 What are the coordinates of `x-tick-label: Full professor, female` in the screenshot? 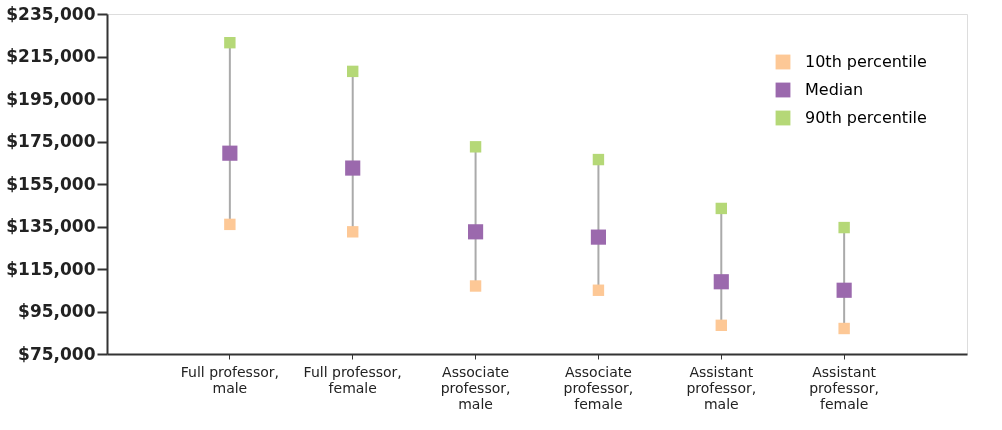 It's located at (352, 379).